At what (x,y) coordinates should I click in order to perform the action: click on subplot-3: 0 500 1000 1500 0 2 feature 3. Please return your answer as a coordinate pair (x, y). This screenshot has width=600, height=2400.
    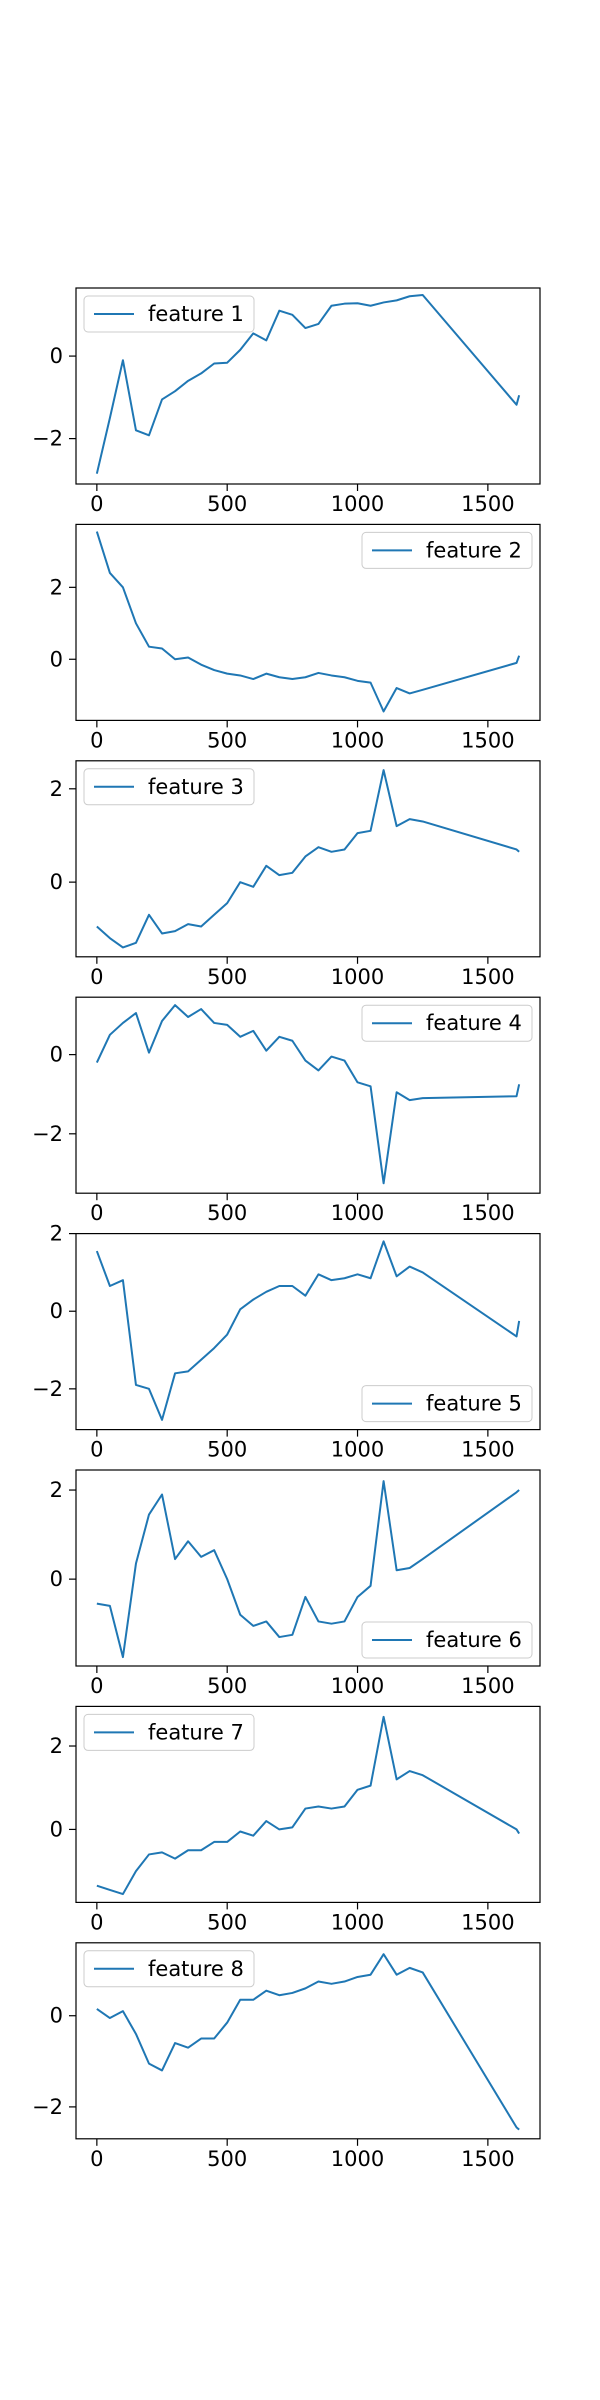
    Looking at the image, I should click on (295, 874).